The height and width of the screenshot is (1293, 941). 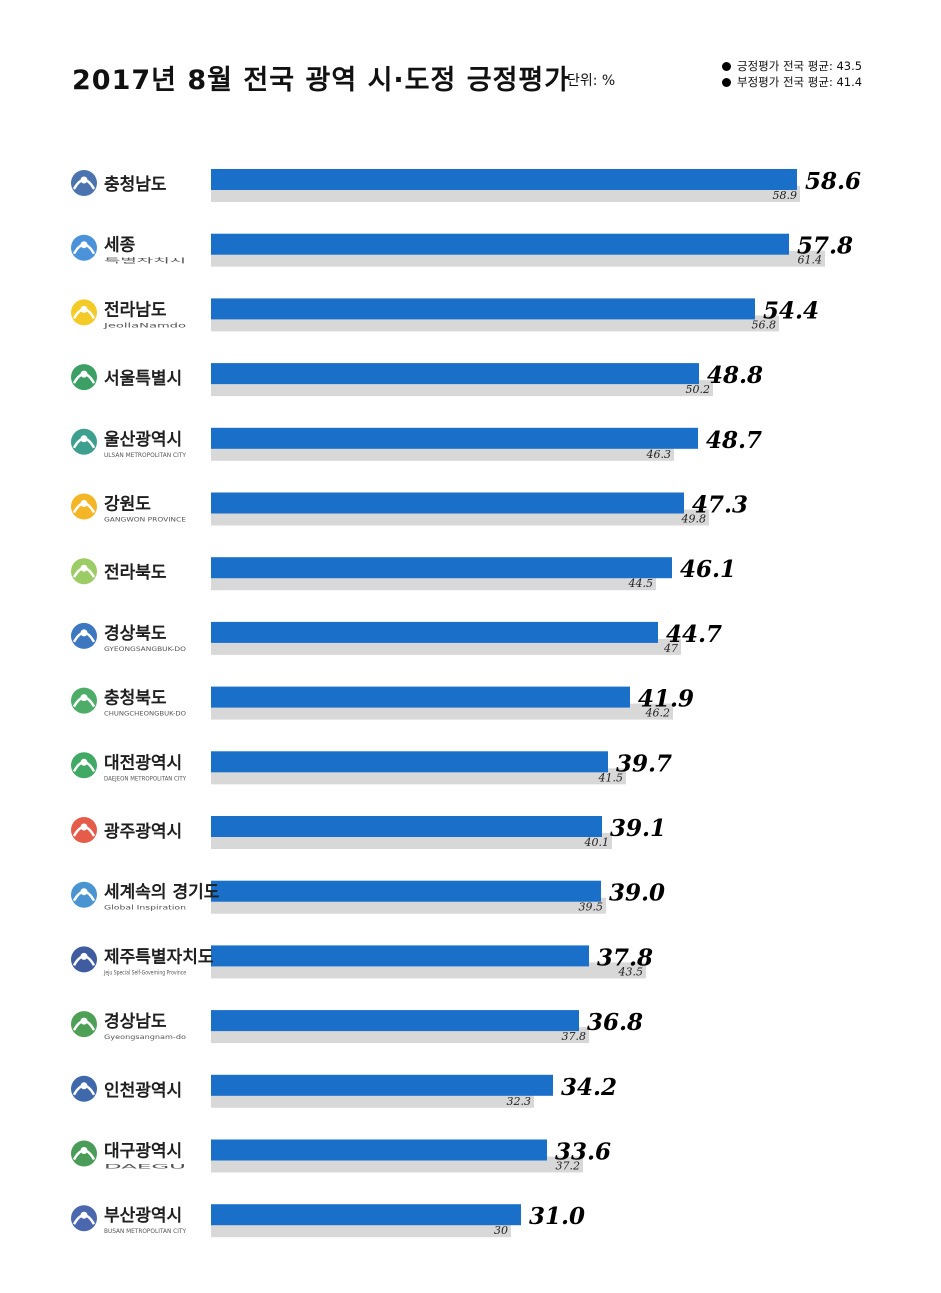 What do you see at coordinates (694, 634) in the screenshot?
I see `positive-value-label: 44.7` at bounding box center [694, 634].